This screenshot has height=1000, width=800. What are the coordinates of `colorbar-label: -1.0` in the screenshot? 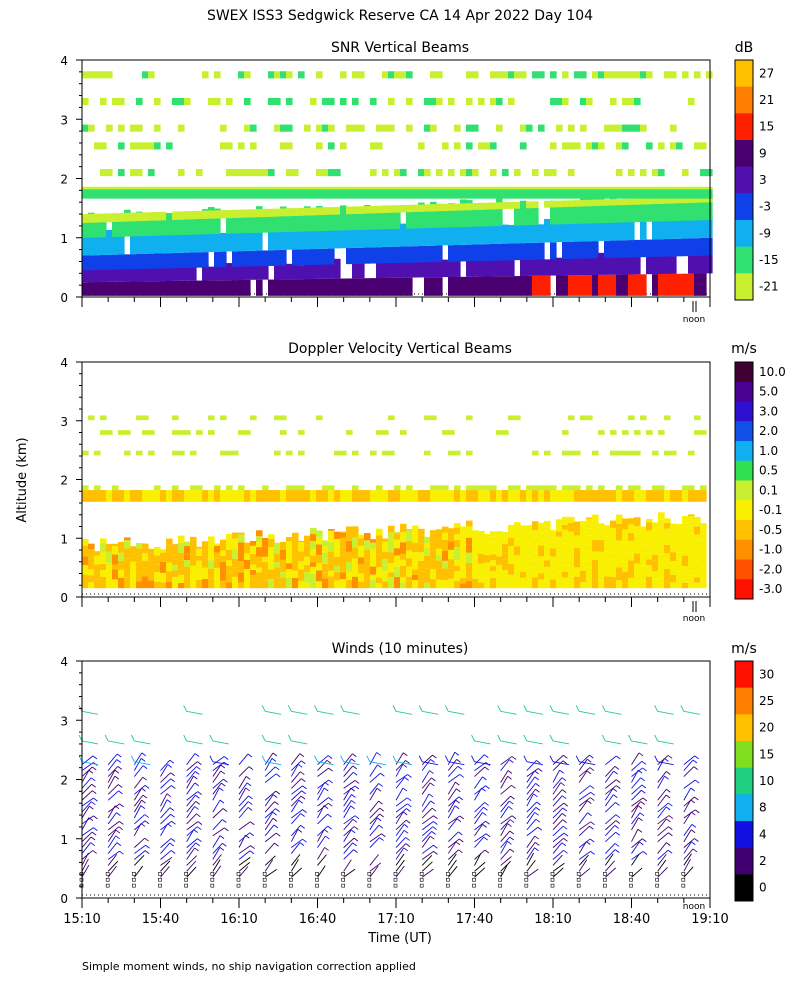 It's located at (770, 550).